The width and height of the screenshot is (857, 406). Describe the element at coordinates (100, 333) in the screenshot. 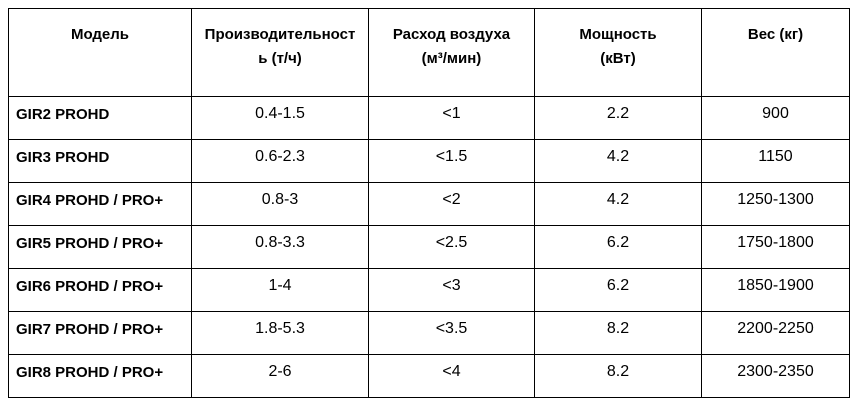

I see `cell-model: GIR7 PROHD / PRO+` at that location.